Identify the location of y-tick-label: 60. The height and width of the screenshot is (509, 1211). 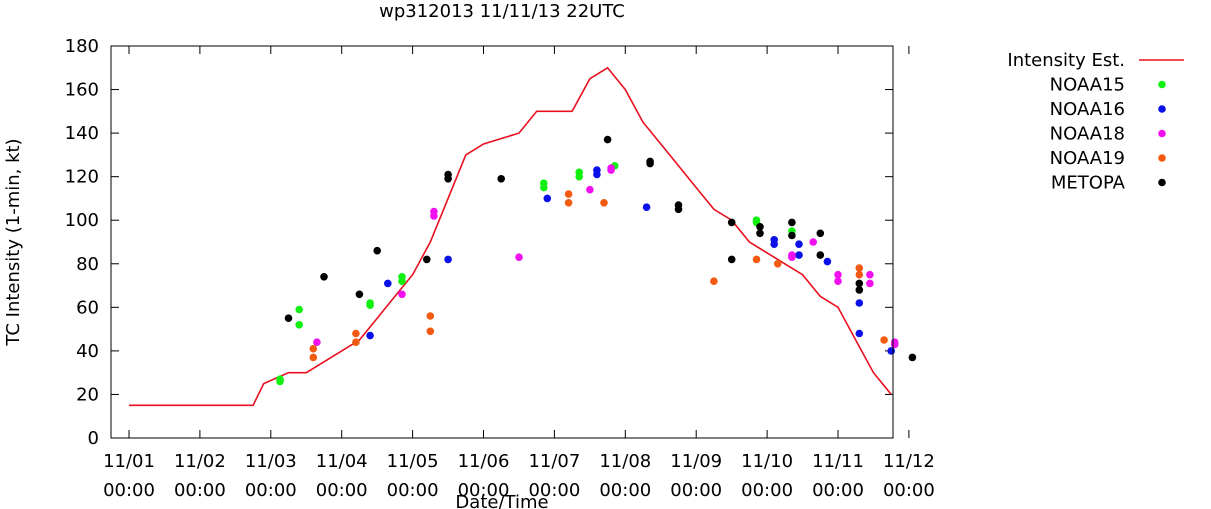
(87, 307).